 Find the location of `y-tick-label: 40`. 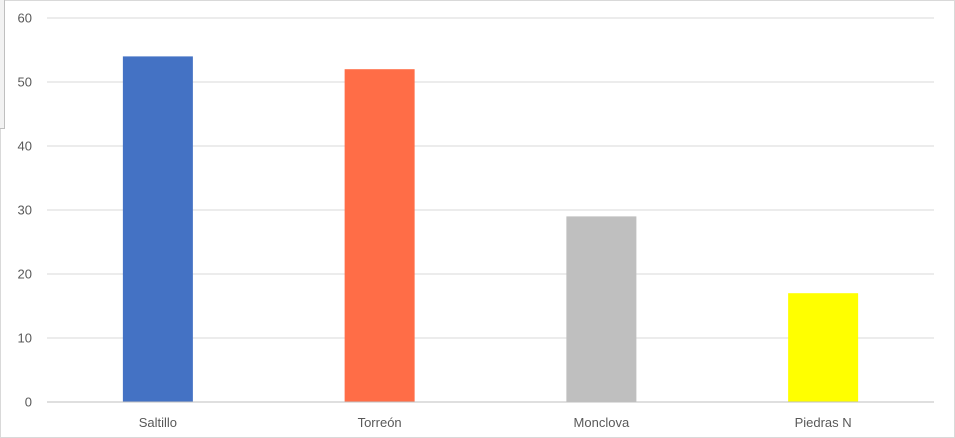

y-tick-label: 40 is located at coordinates (25, 146).